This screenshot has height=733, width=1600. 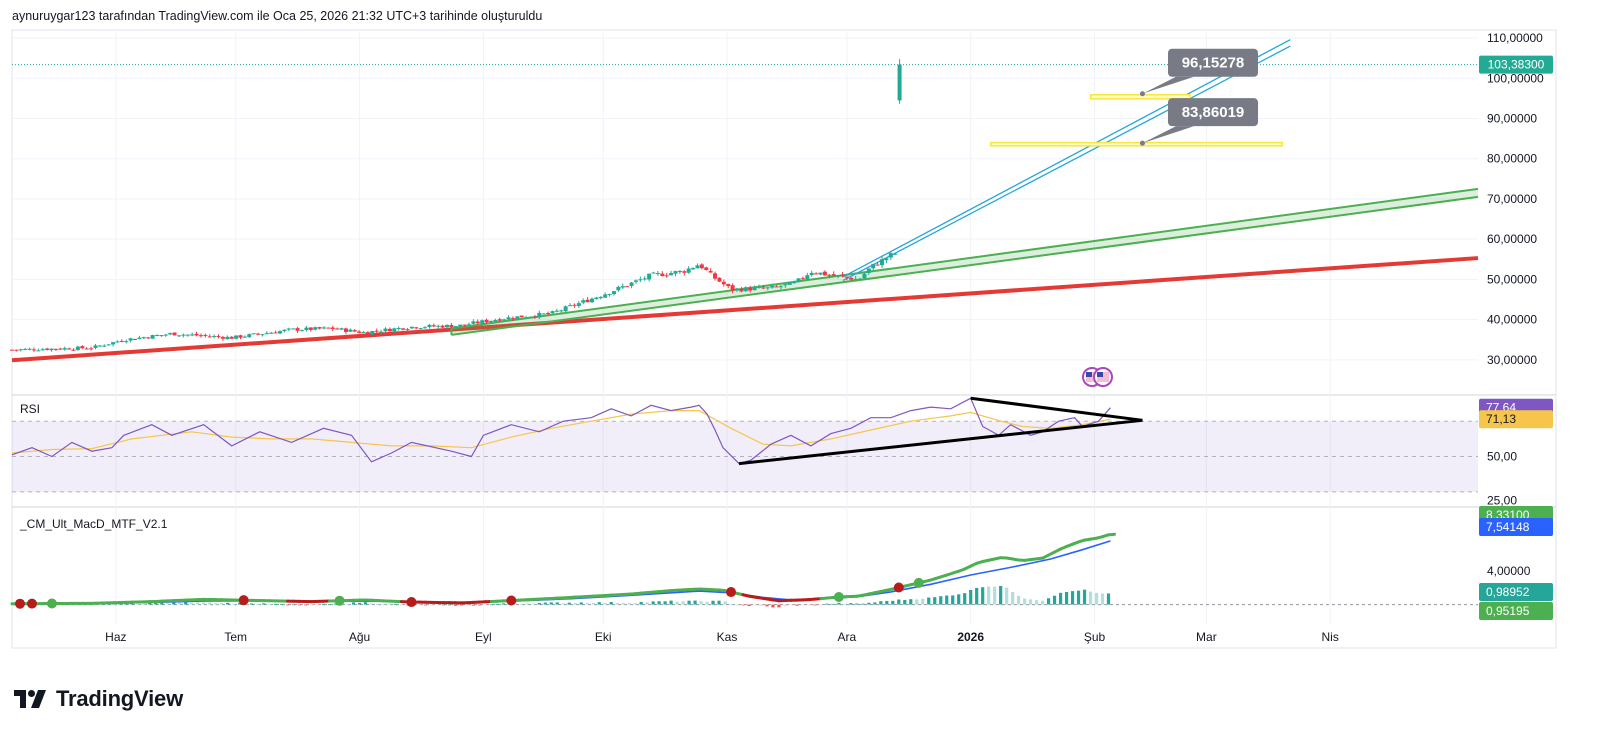 What do you see at coordinates (1213, 62) in the screenshot?
I see `price-callout` at bounding box center [1213, 62].